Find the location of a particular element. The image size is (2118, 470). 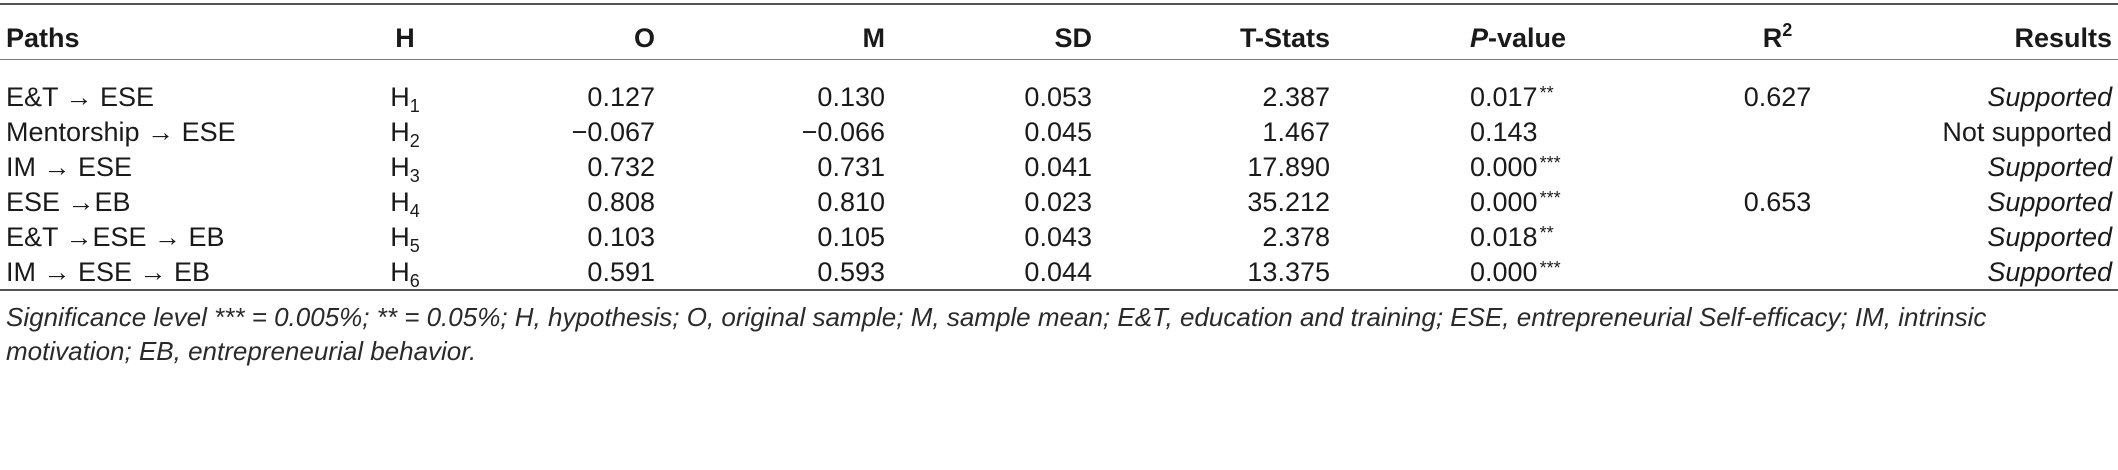

table-top-rule is located at coordinates (1059, 4).